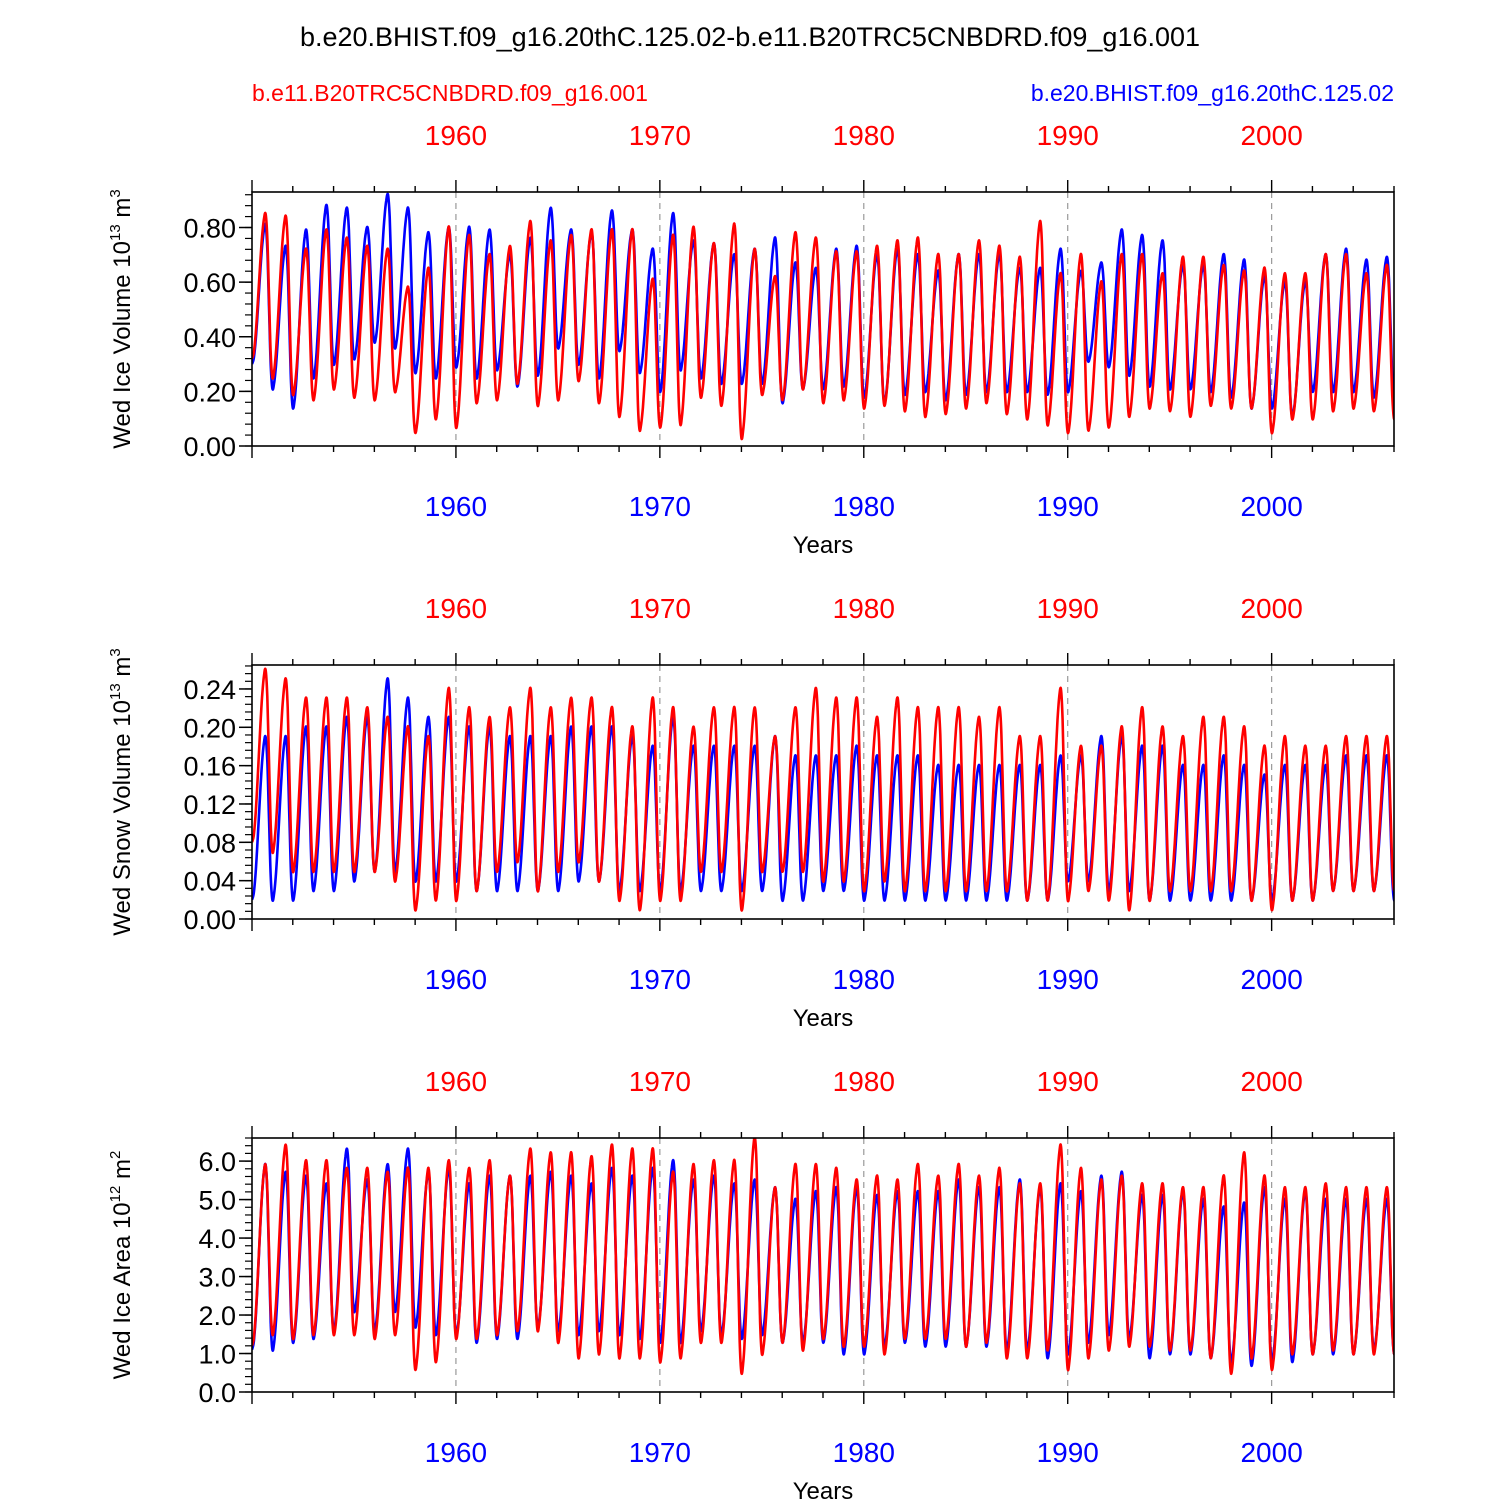 Image resolution: width=1500 pixels, height=1505 pixels. I want to click on ytick-label-0.80: 0.80, so click(209, 229).